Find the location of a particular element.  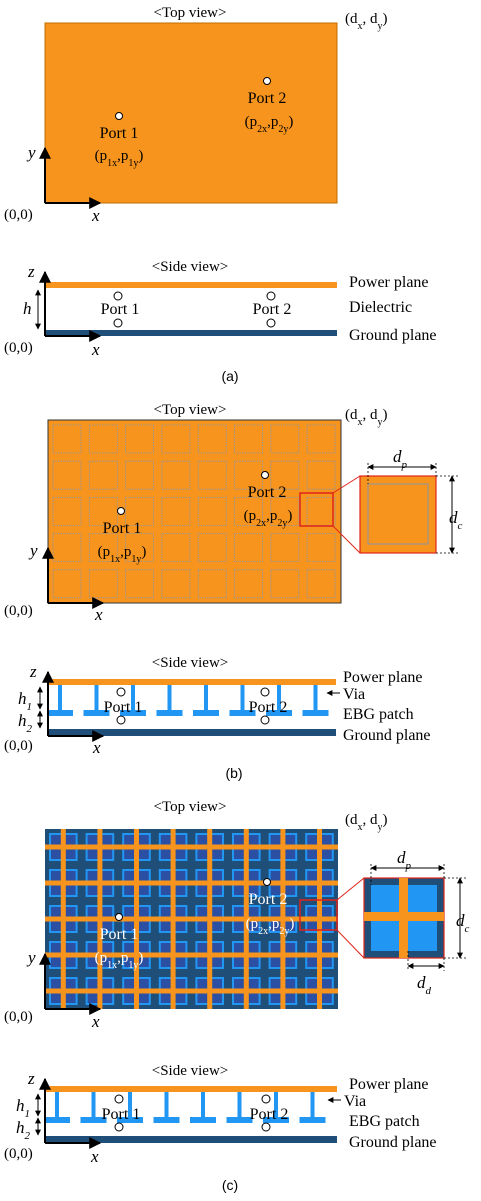

panel-b-power-plane-label: Power plane is located at coordinates (383, 677).